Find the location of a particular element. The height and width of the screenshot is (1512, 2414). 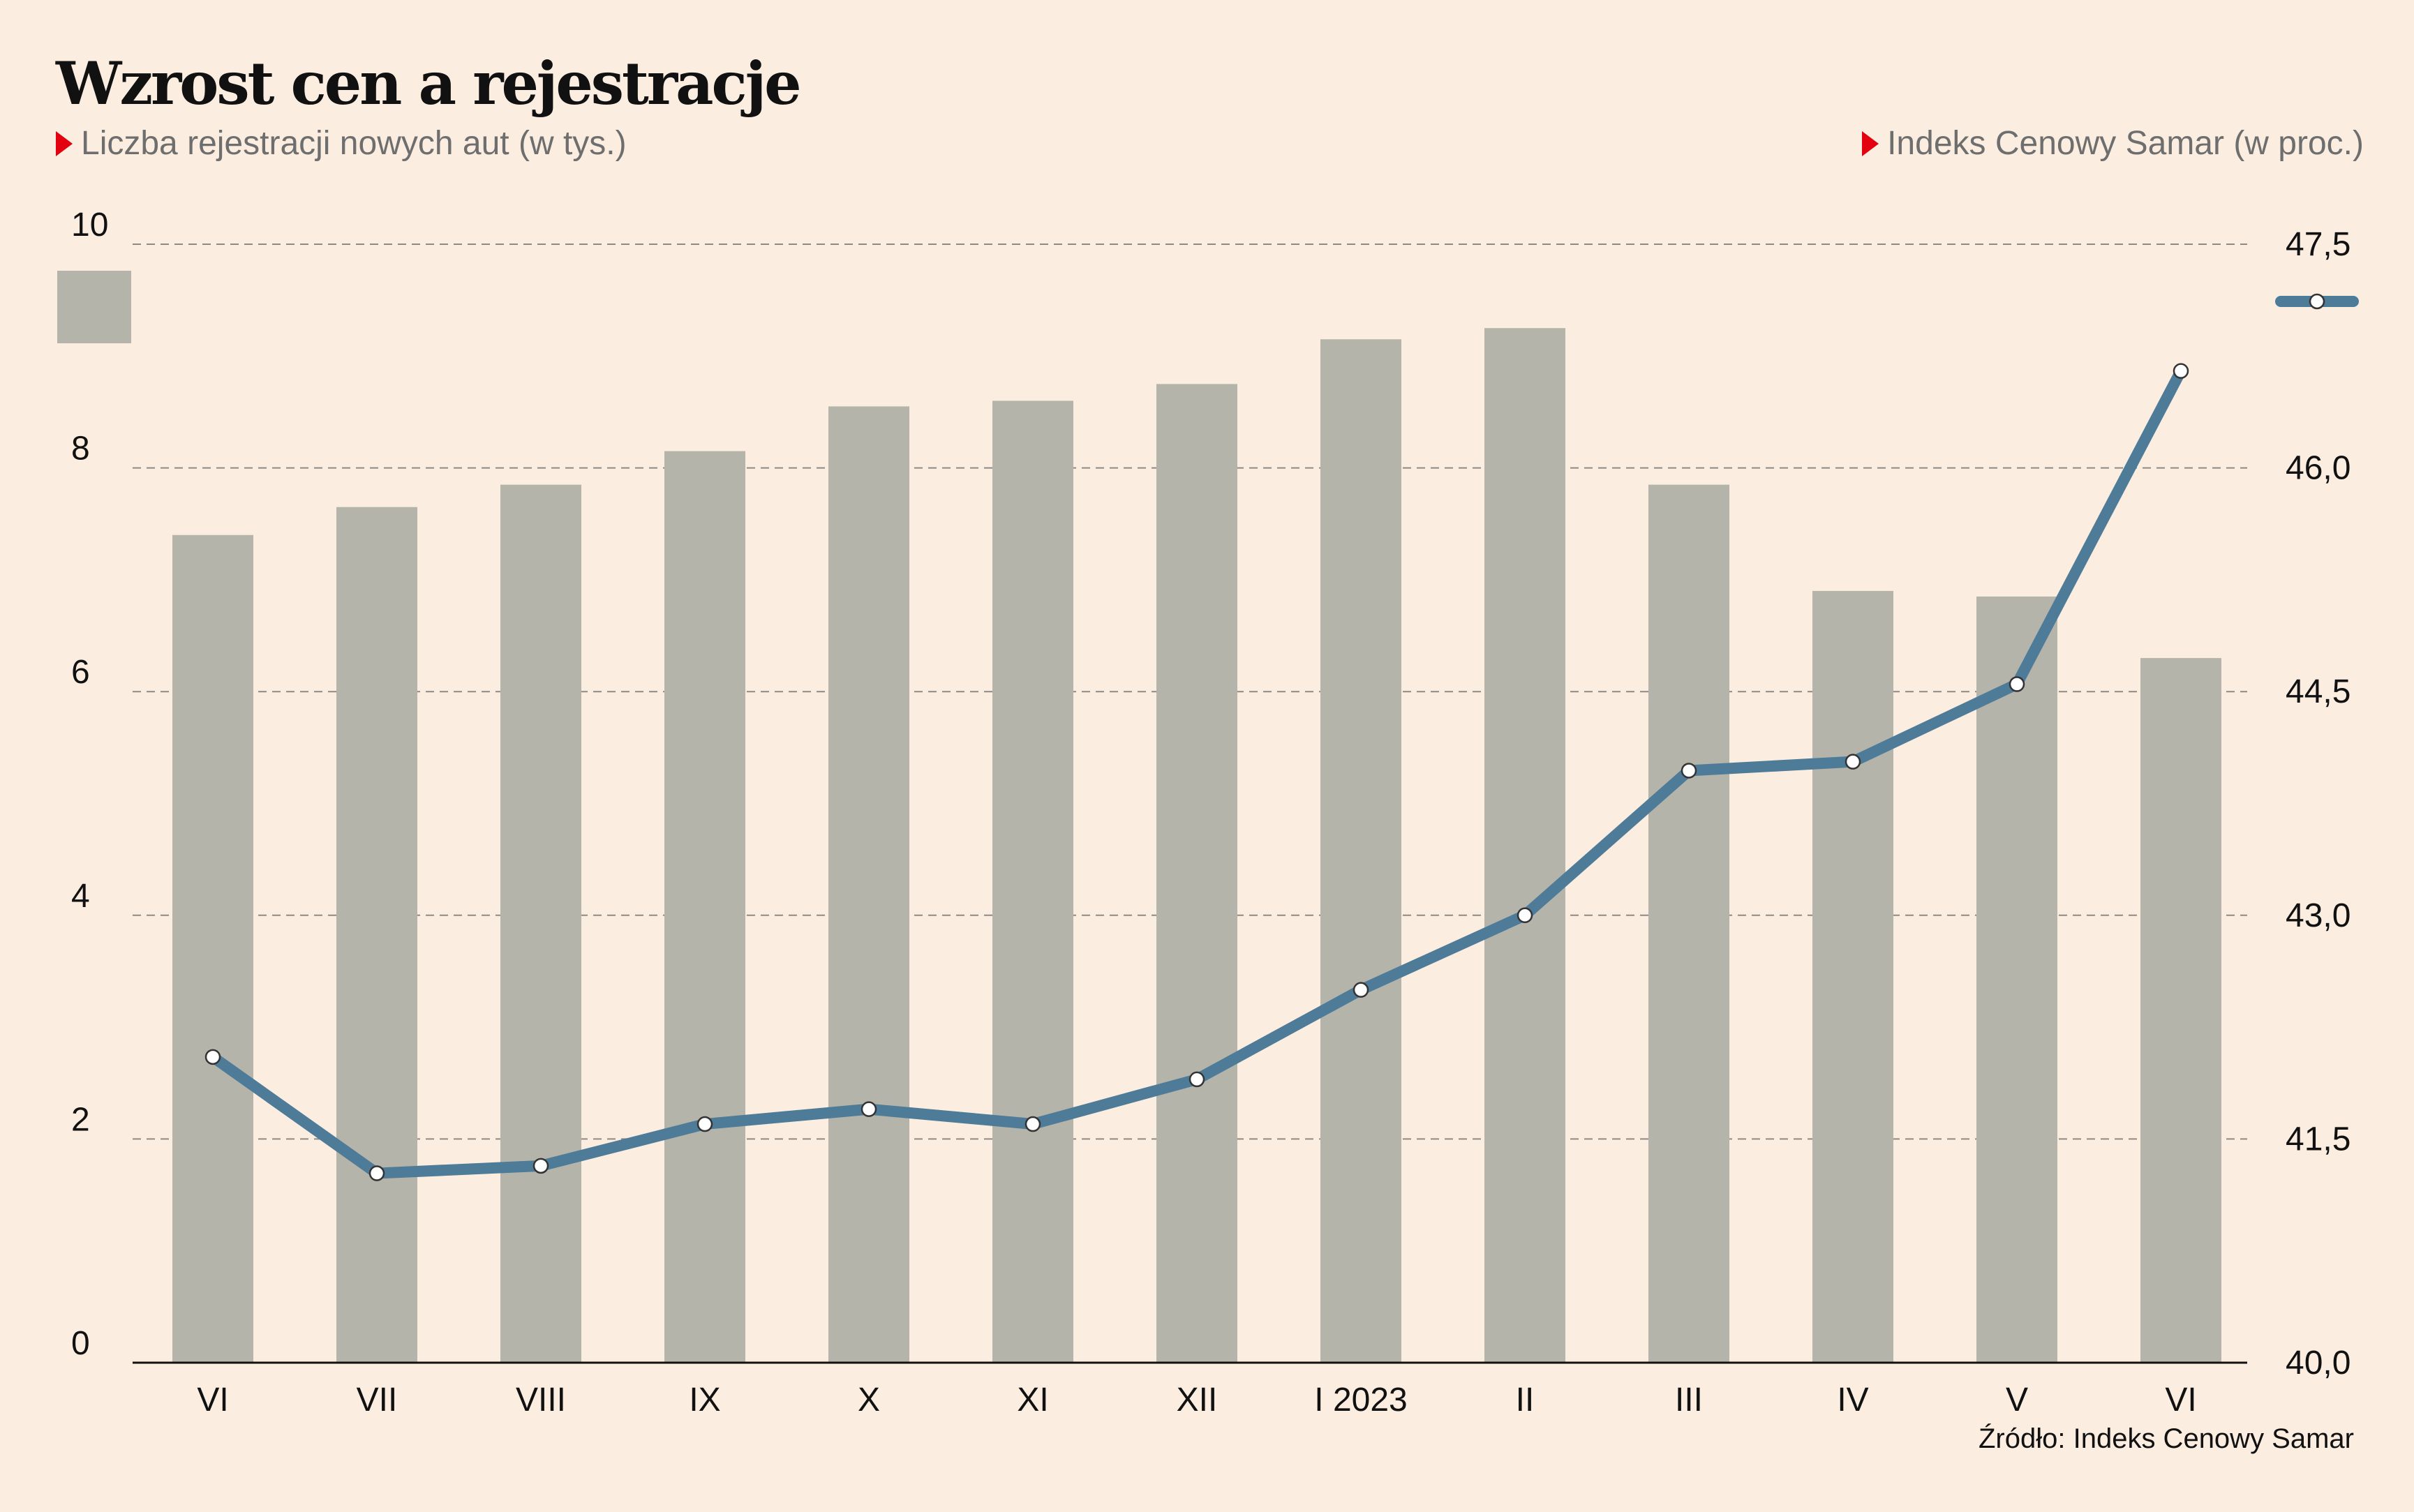

x-tick-label: XII is located at coordinates (1197, 1400).